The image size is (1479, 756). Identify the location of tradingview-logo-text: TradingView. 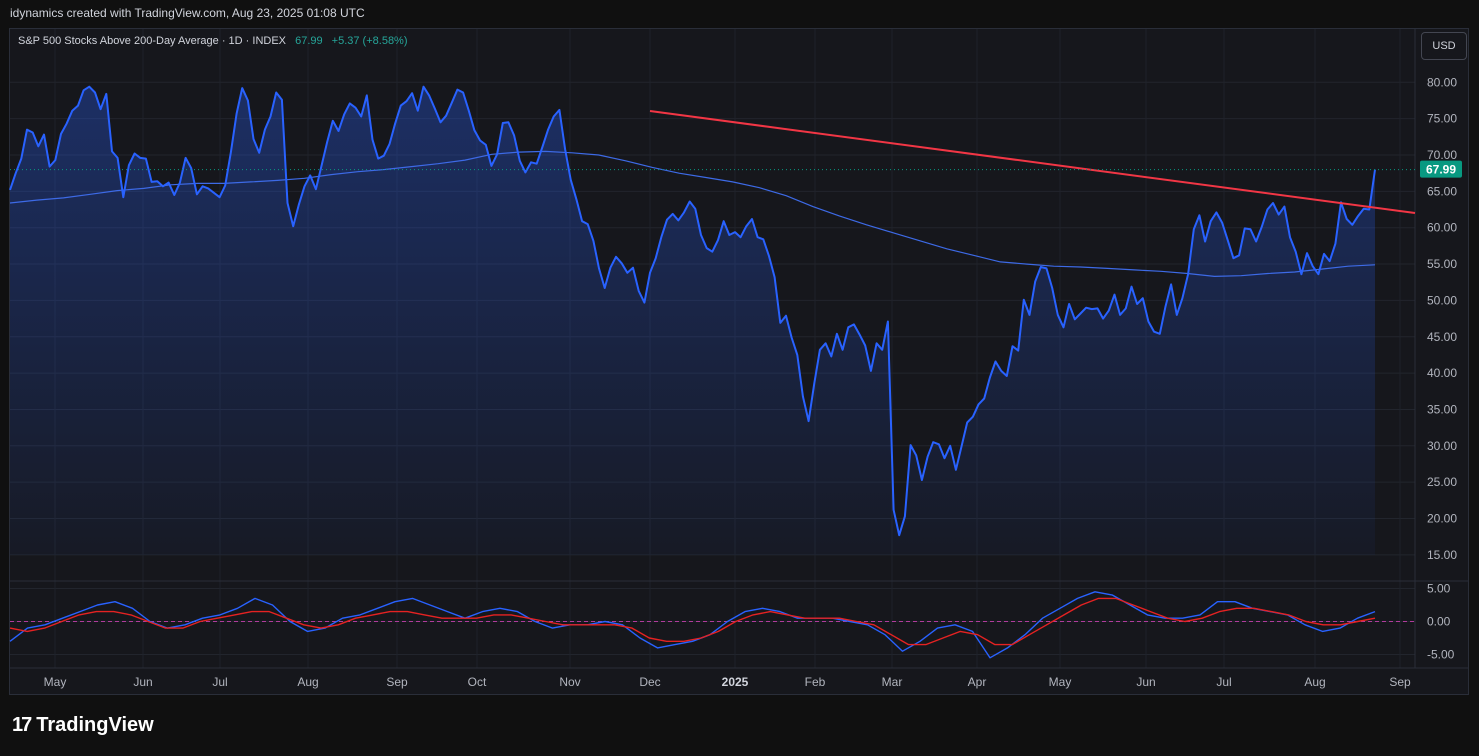
(95, 725).